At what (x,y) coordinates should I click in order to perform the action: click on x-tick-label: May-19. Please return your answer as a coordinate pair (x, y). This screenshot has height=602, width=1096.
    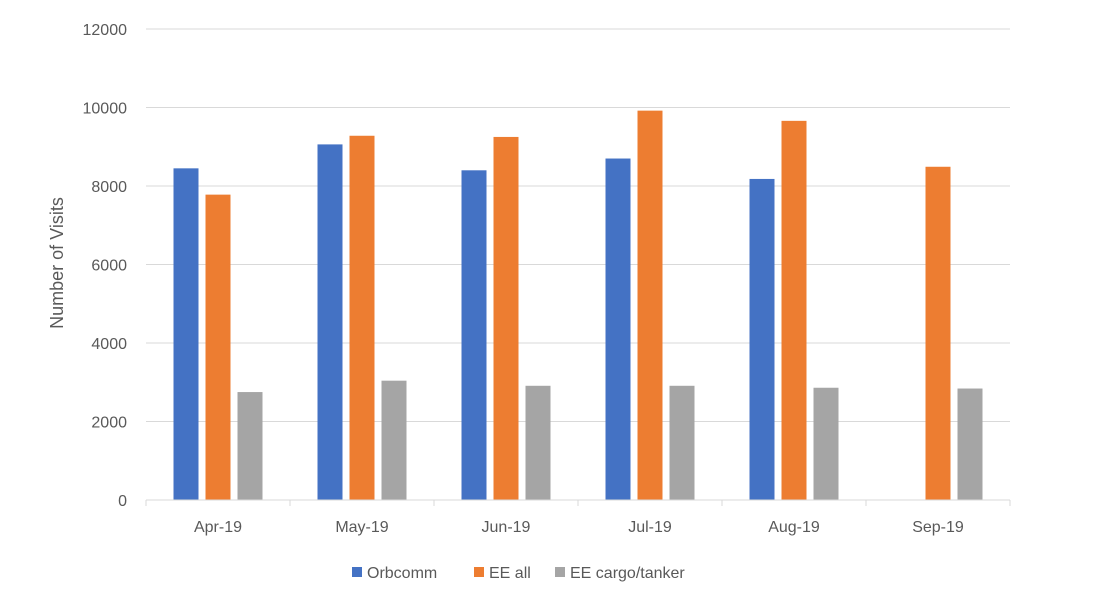
    Looking at the image, I should click on (361, 527).